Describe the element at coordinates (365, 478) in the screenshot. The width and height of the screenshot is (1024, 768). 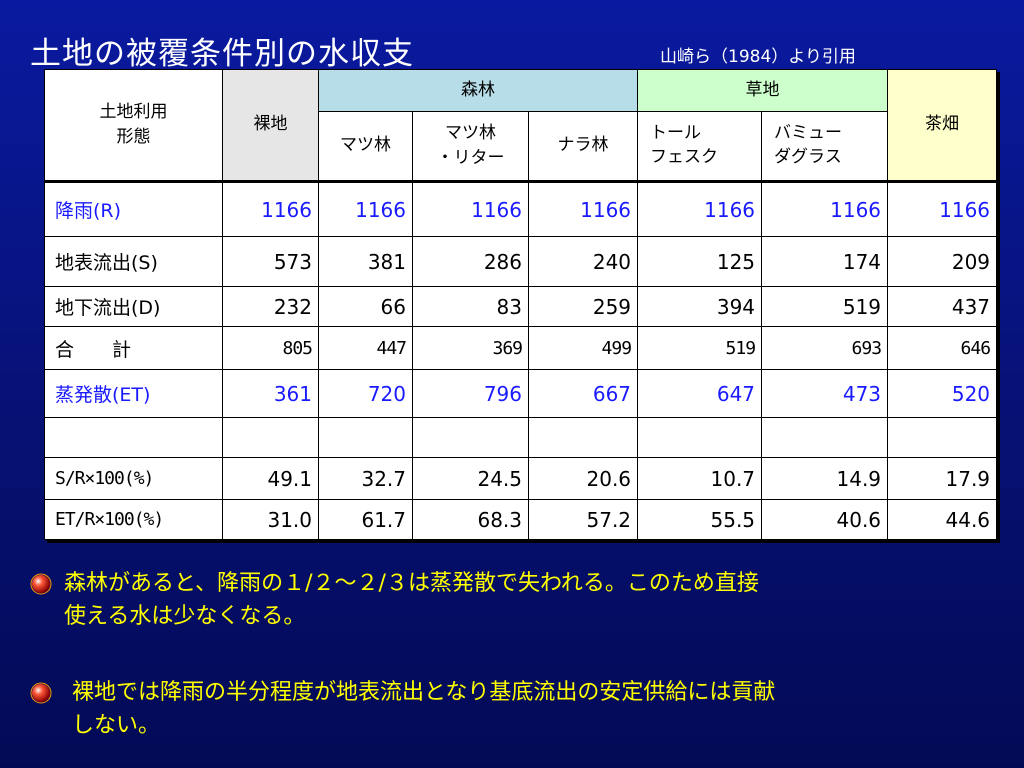
I see `table-cell: 32.7` at that location.